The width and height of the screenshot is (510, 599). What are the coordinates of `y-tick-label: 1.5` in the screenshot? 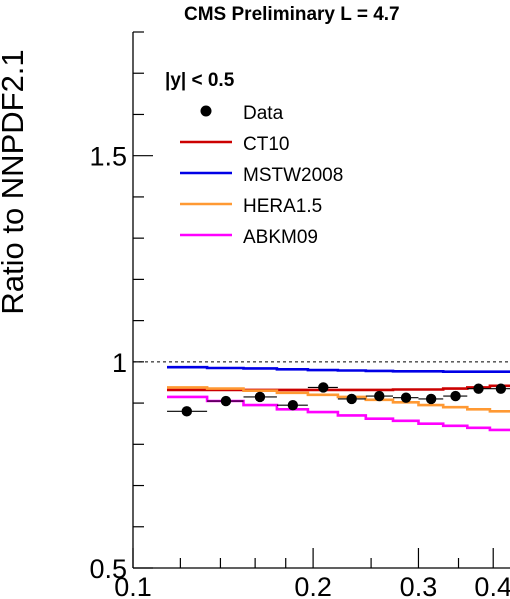 It's located at (108, 157).